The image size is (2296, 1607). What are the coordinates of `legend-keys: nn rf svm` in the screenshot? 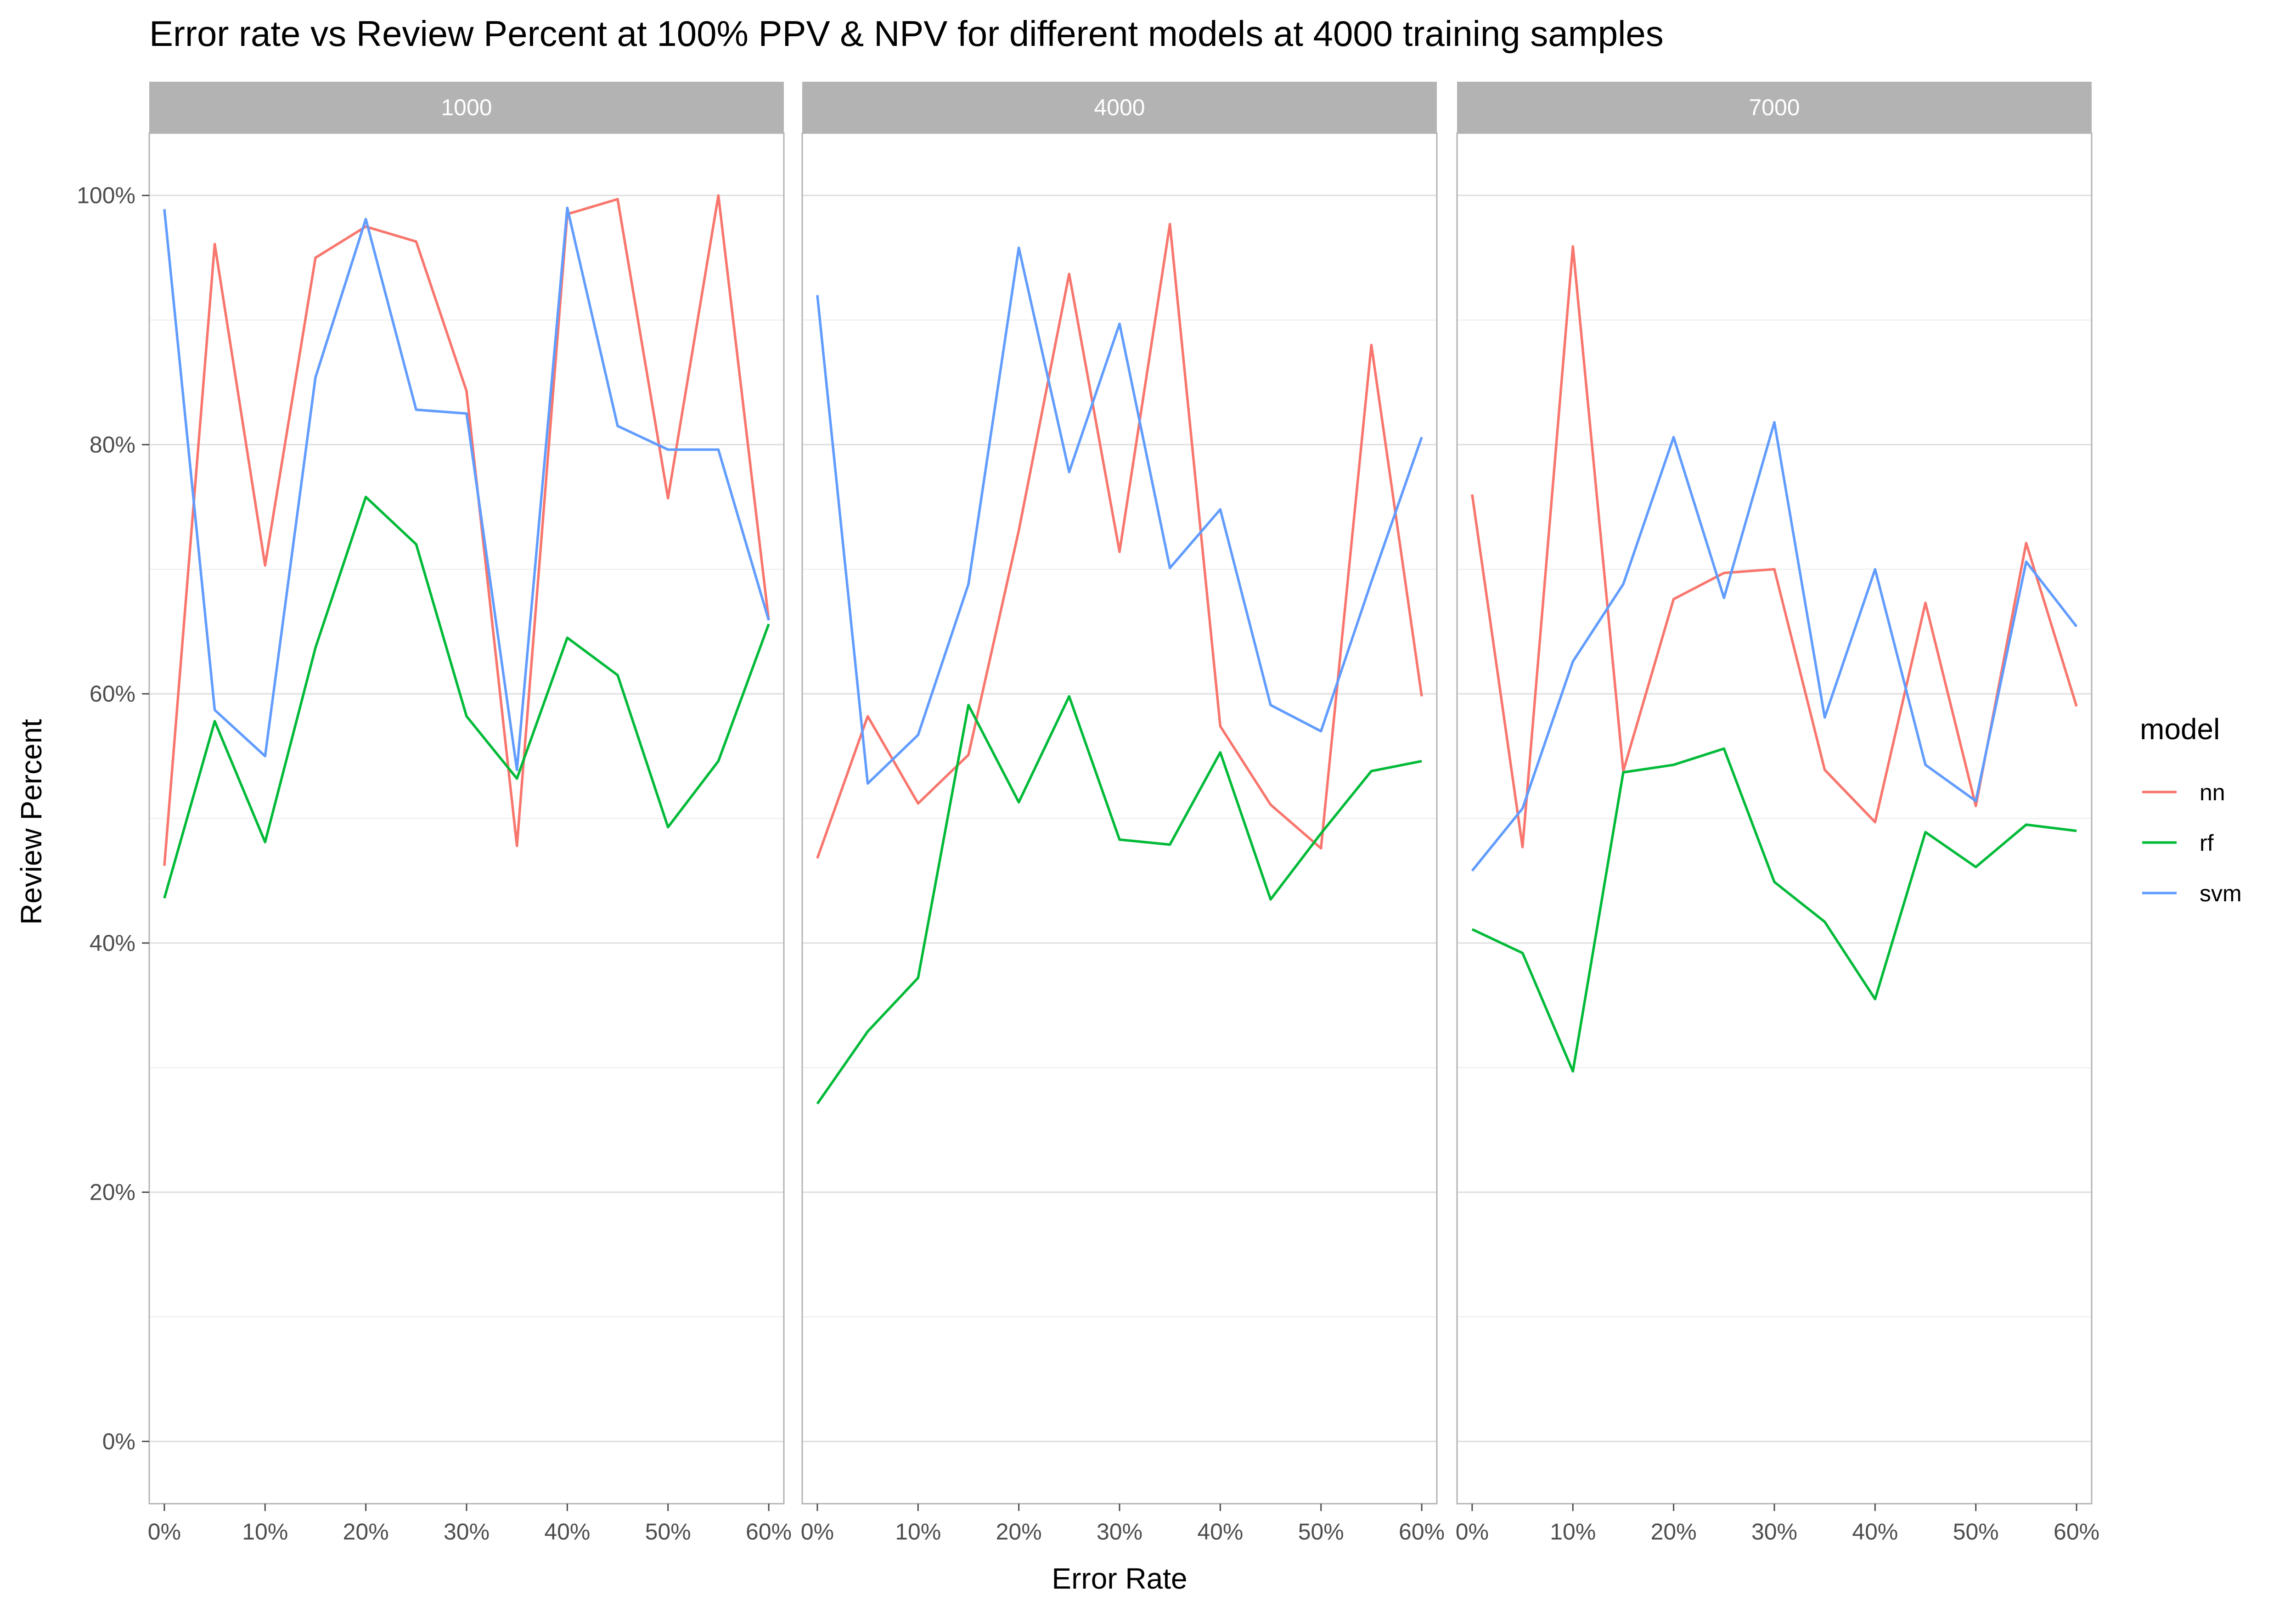 It's located at (2192, 843).